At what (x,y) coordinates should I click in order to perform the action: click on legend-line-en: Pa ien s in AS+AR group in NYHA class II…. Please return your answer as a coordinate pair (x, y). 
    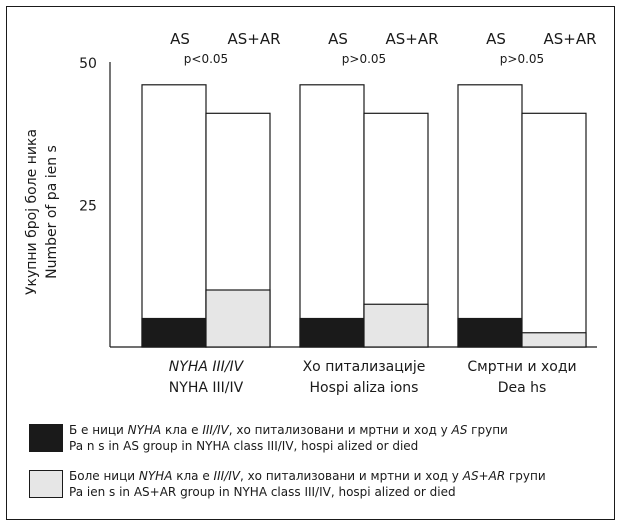
    Looking at the image, I should click on (262, 492).